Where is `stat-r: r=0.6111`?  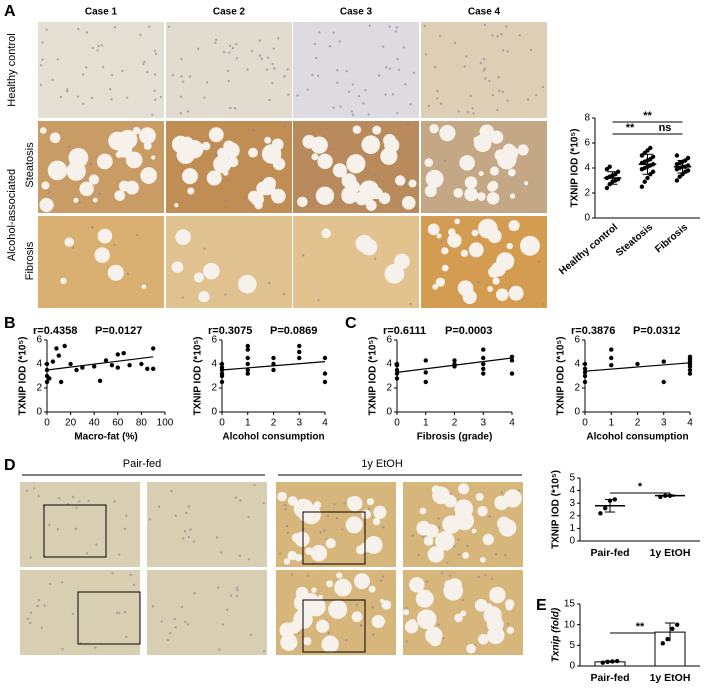
stat-r: r=0.6111 is located at coordinates (404, 331).